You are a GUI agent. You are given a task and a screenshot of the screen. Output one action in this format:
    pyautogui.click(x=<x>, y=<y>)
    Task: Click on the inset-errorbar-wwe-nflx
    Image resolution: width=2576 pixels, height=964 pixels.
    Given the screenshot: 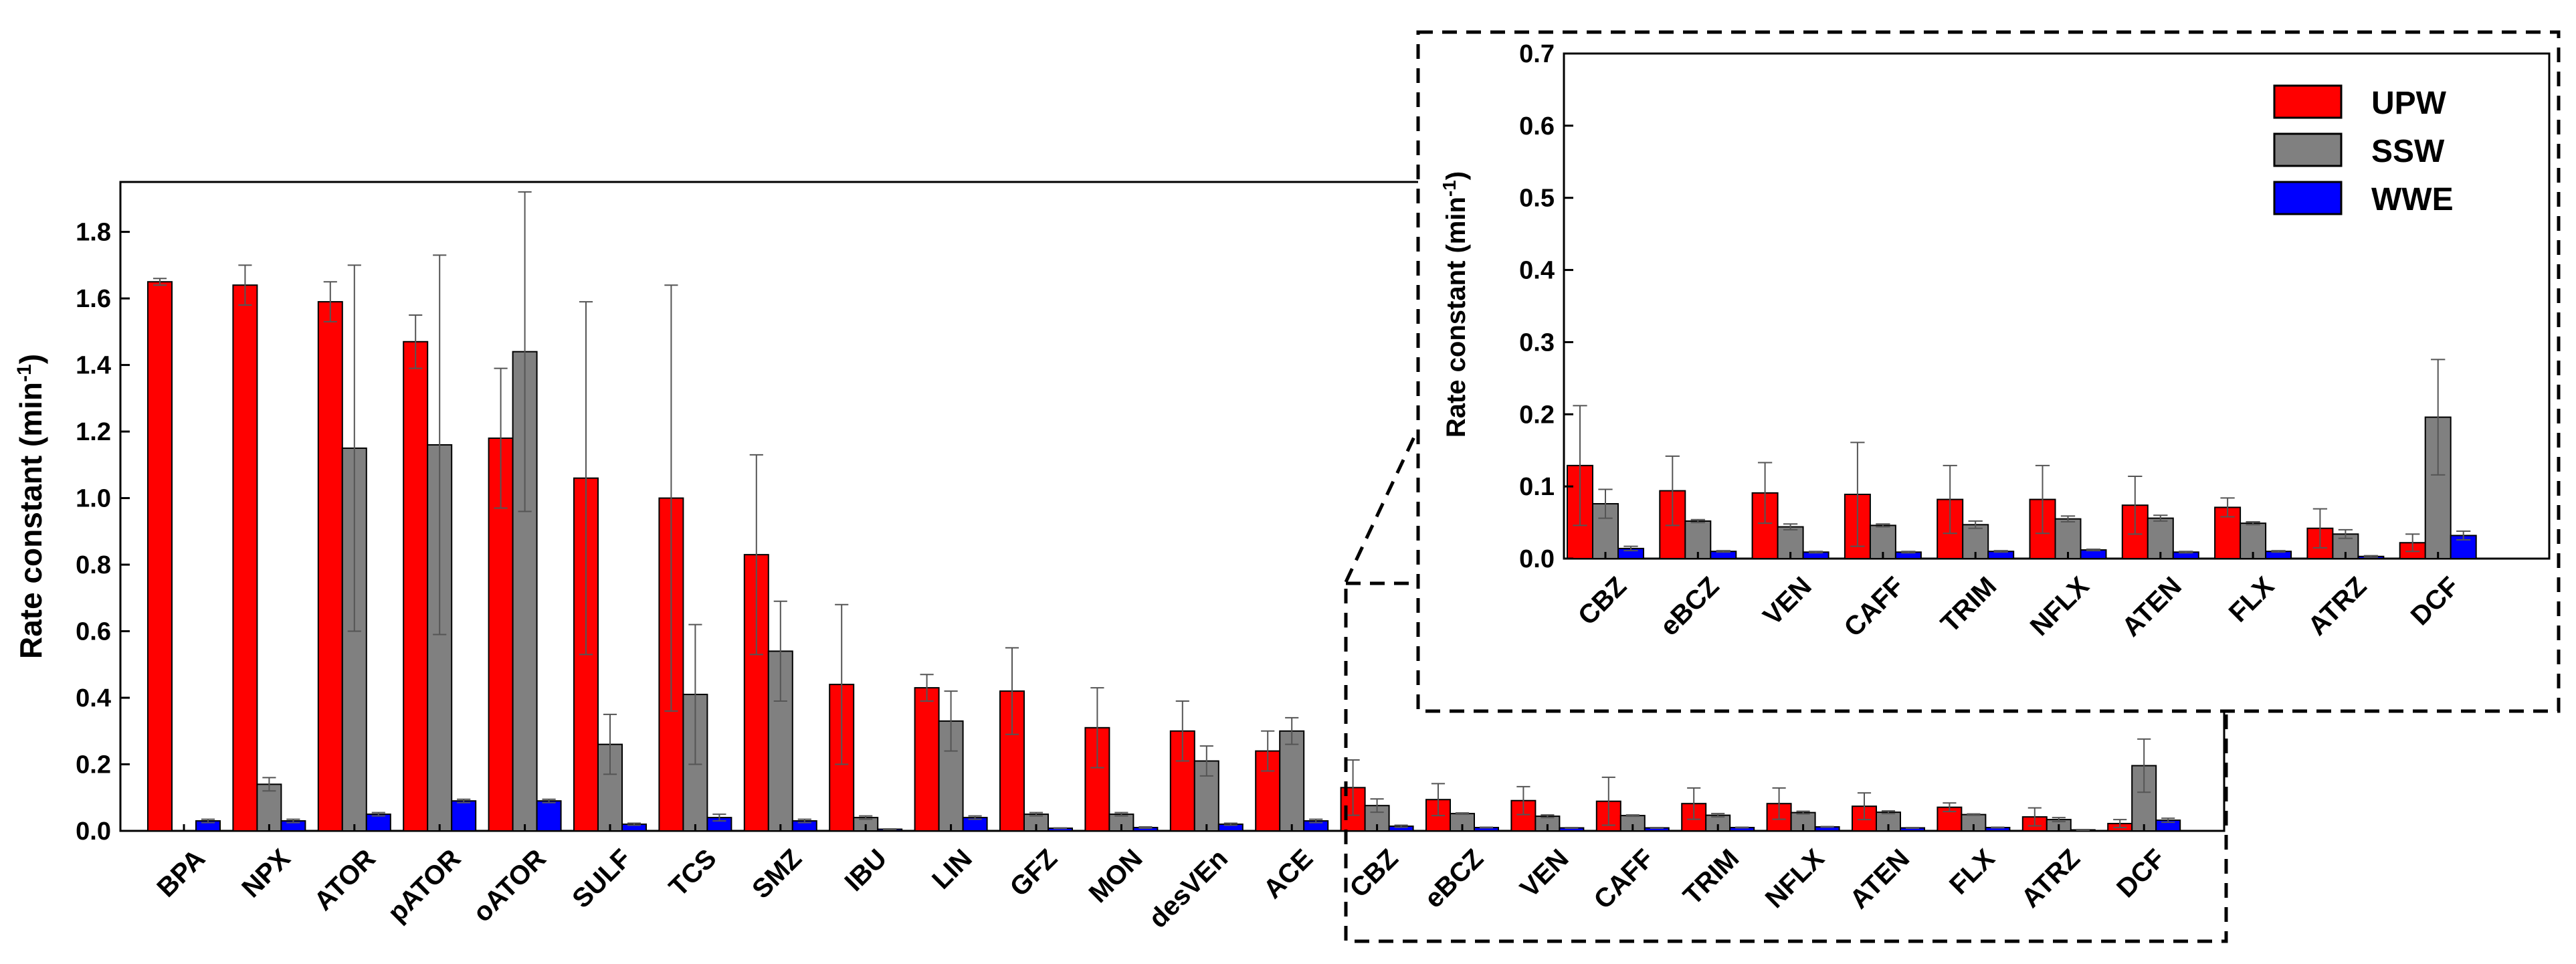 What is the action you would take?
    pyautogui.click(x=2093, y=550)
    